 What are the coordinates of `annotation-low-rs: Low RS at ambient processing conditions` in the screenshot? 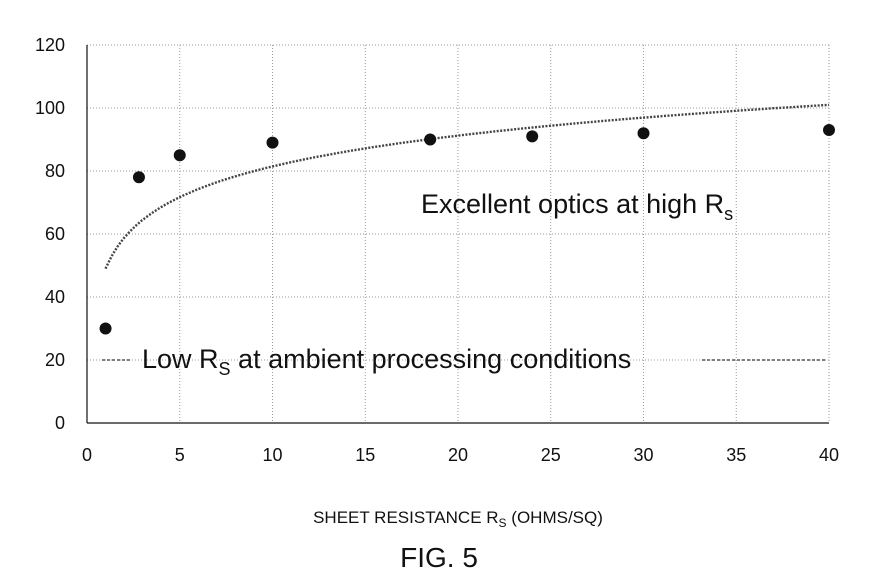 It's located at (386, 361).